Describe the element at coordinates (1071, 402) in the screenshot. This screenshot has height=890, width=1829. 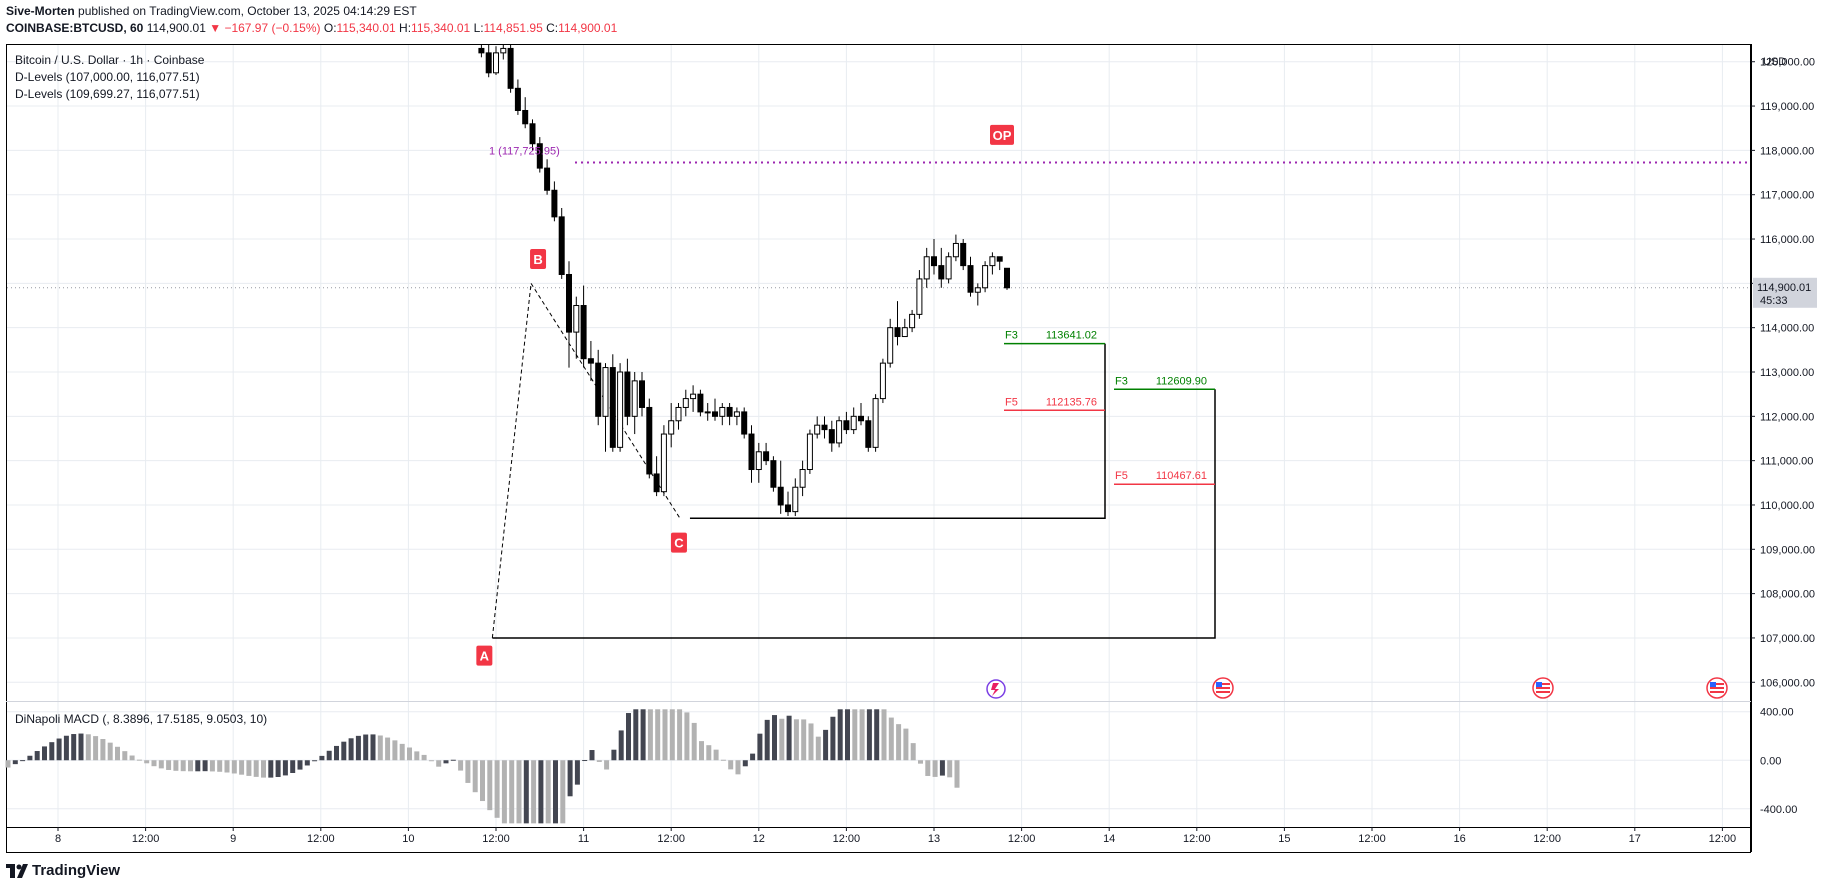
I see `target-value: 112135.76` at that location.